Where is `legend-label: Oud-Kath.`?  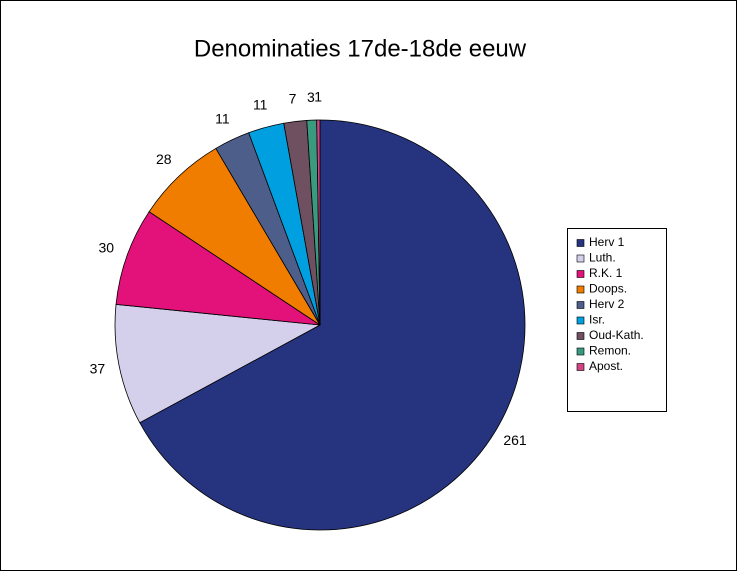
legend-label: Oud-Kath. is located at coordinates (616, 335).